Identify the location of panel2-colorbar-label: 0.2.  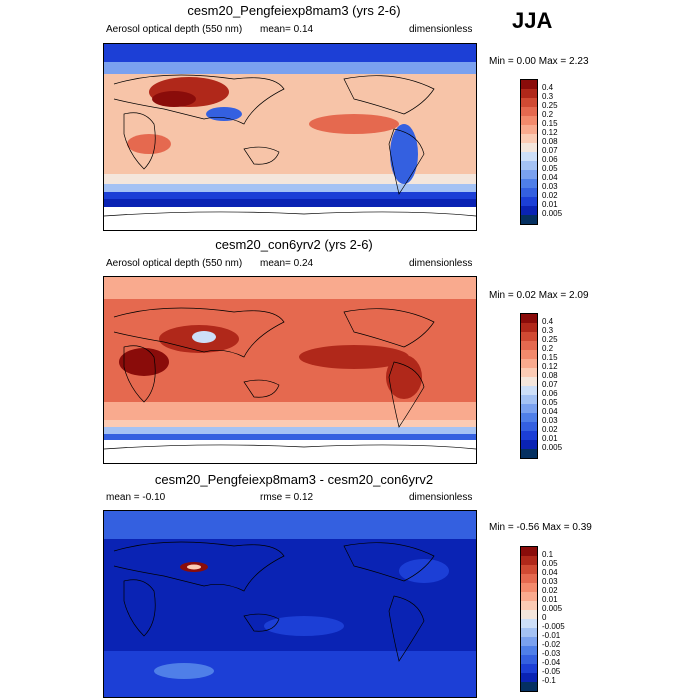
(548, 348).